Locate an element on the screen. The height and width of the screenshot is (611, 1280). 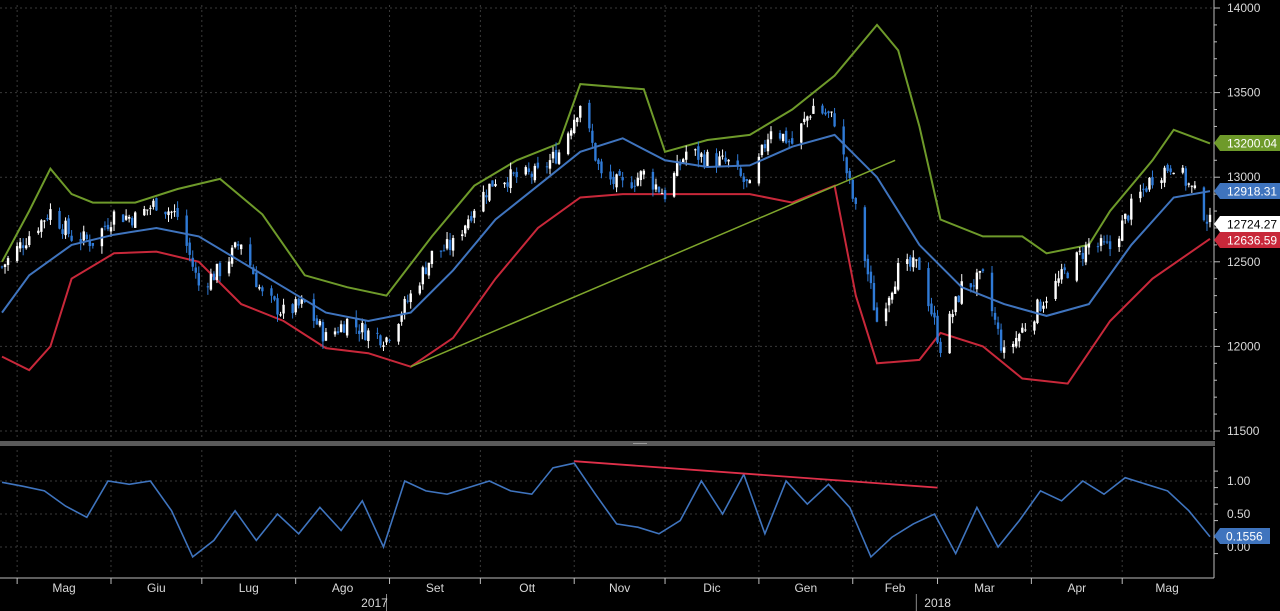
oscillator-tick-label: 1.00 is located at coordinates (1239, 481).